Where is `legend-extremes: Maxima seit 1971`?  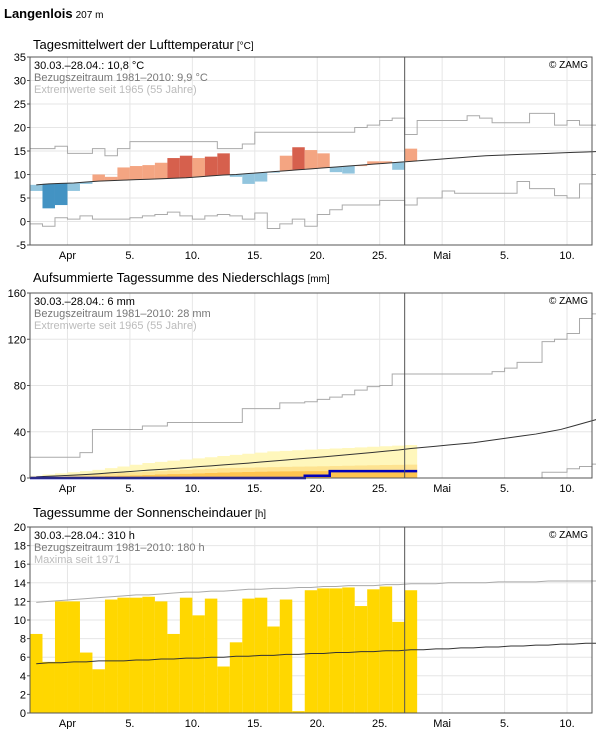
legend-extremes: Maxima seit 1971 is located at coordinates (77, 560).